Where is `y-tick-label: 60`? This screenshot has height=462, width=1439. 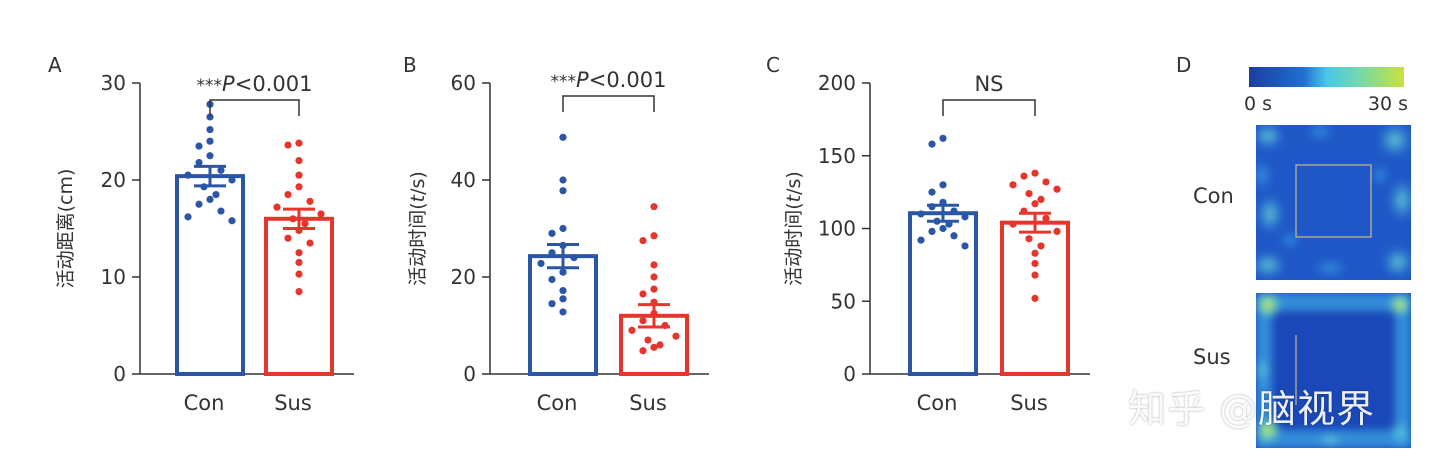
y-tick-label: 60 is located at coordinates (463, 83).